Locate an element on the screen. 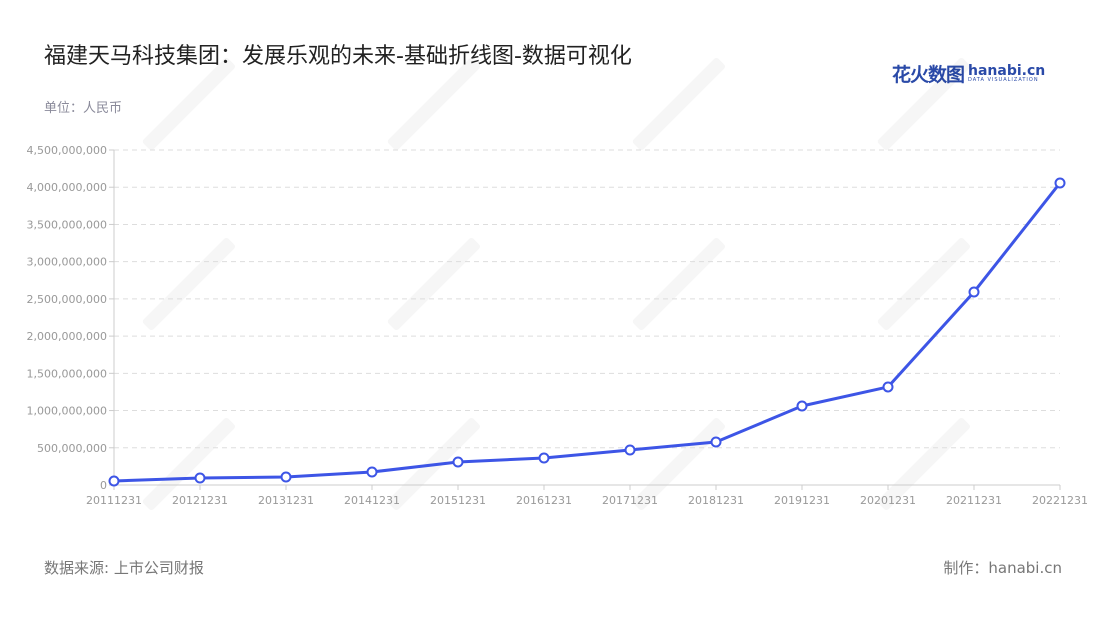  x-tick-label: 20211231 is located at coordinates (974, 500).